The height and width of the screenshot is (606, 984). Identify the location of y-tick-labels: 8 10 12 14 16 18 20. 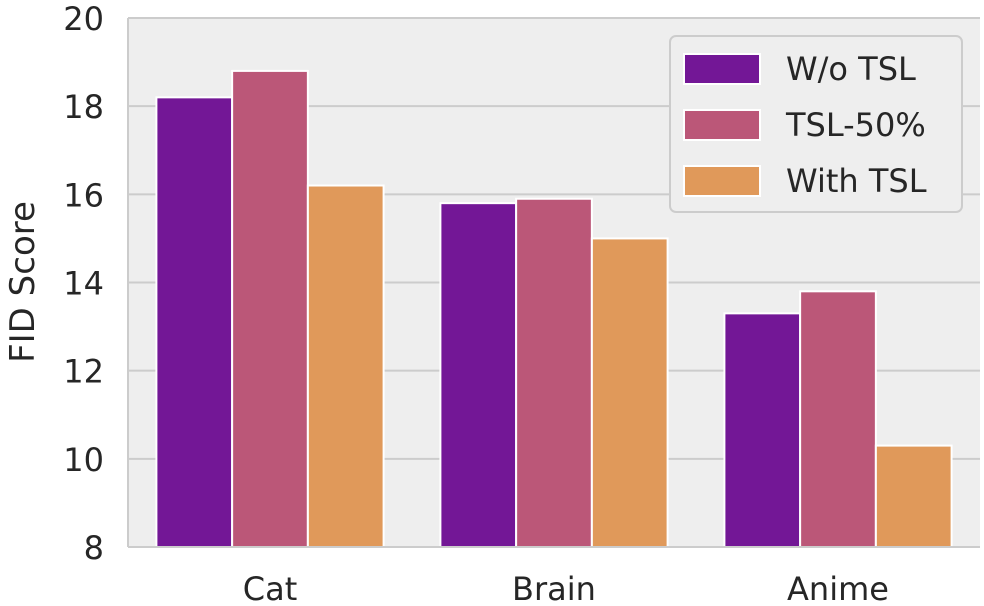
(83, 283).